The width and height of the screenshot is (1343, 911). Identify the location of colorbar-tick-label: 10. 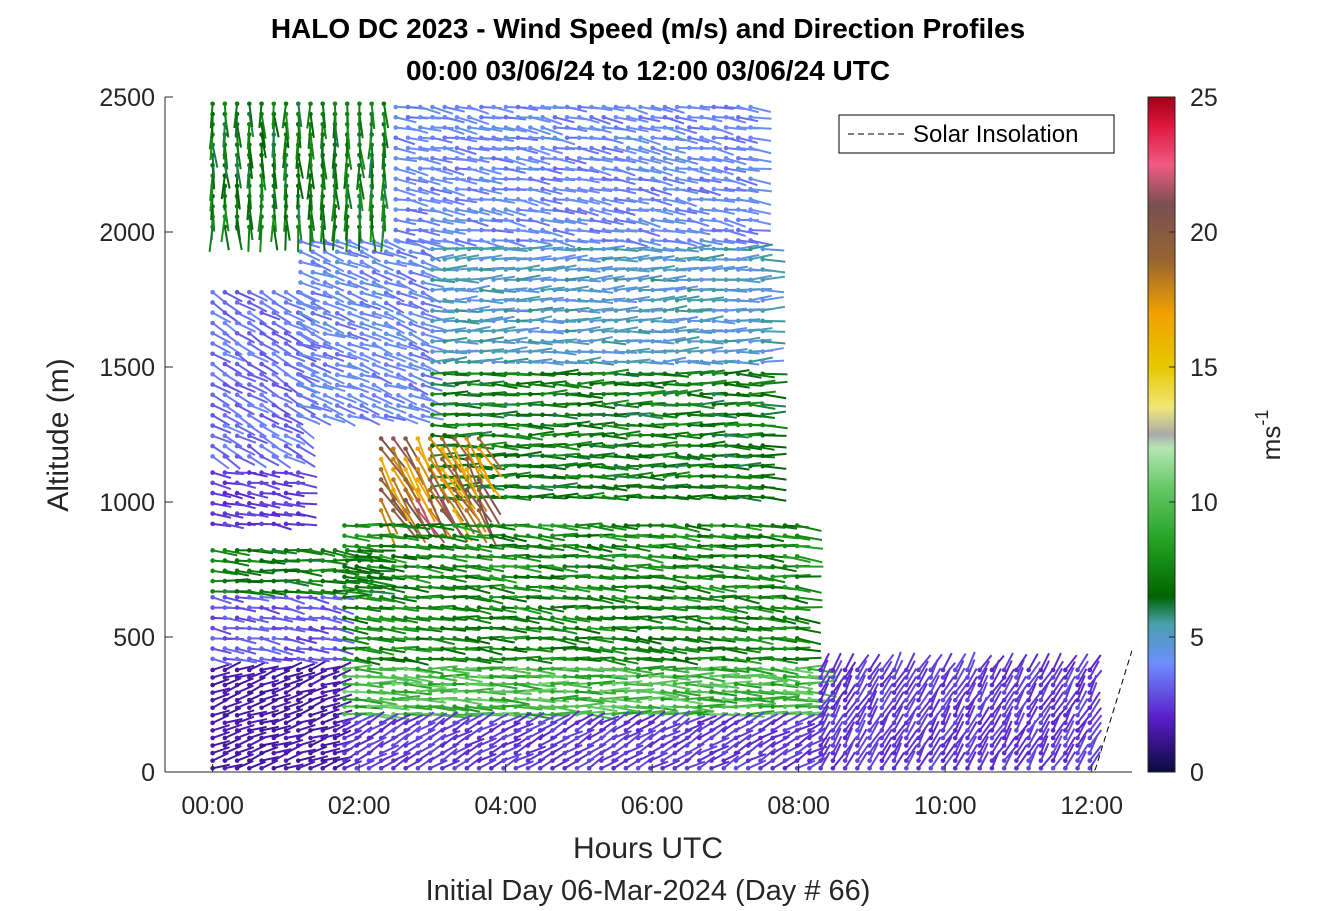
(1204, 503).